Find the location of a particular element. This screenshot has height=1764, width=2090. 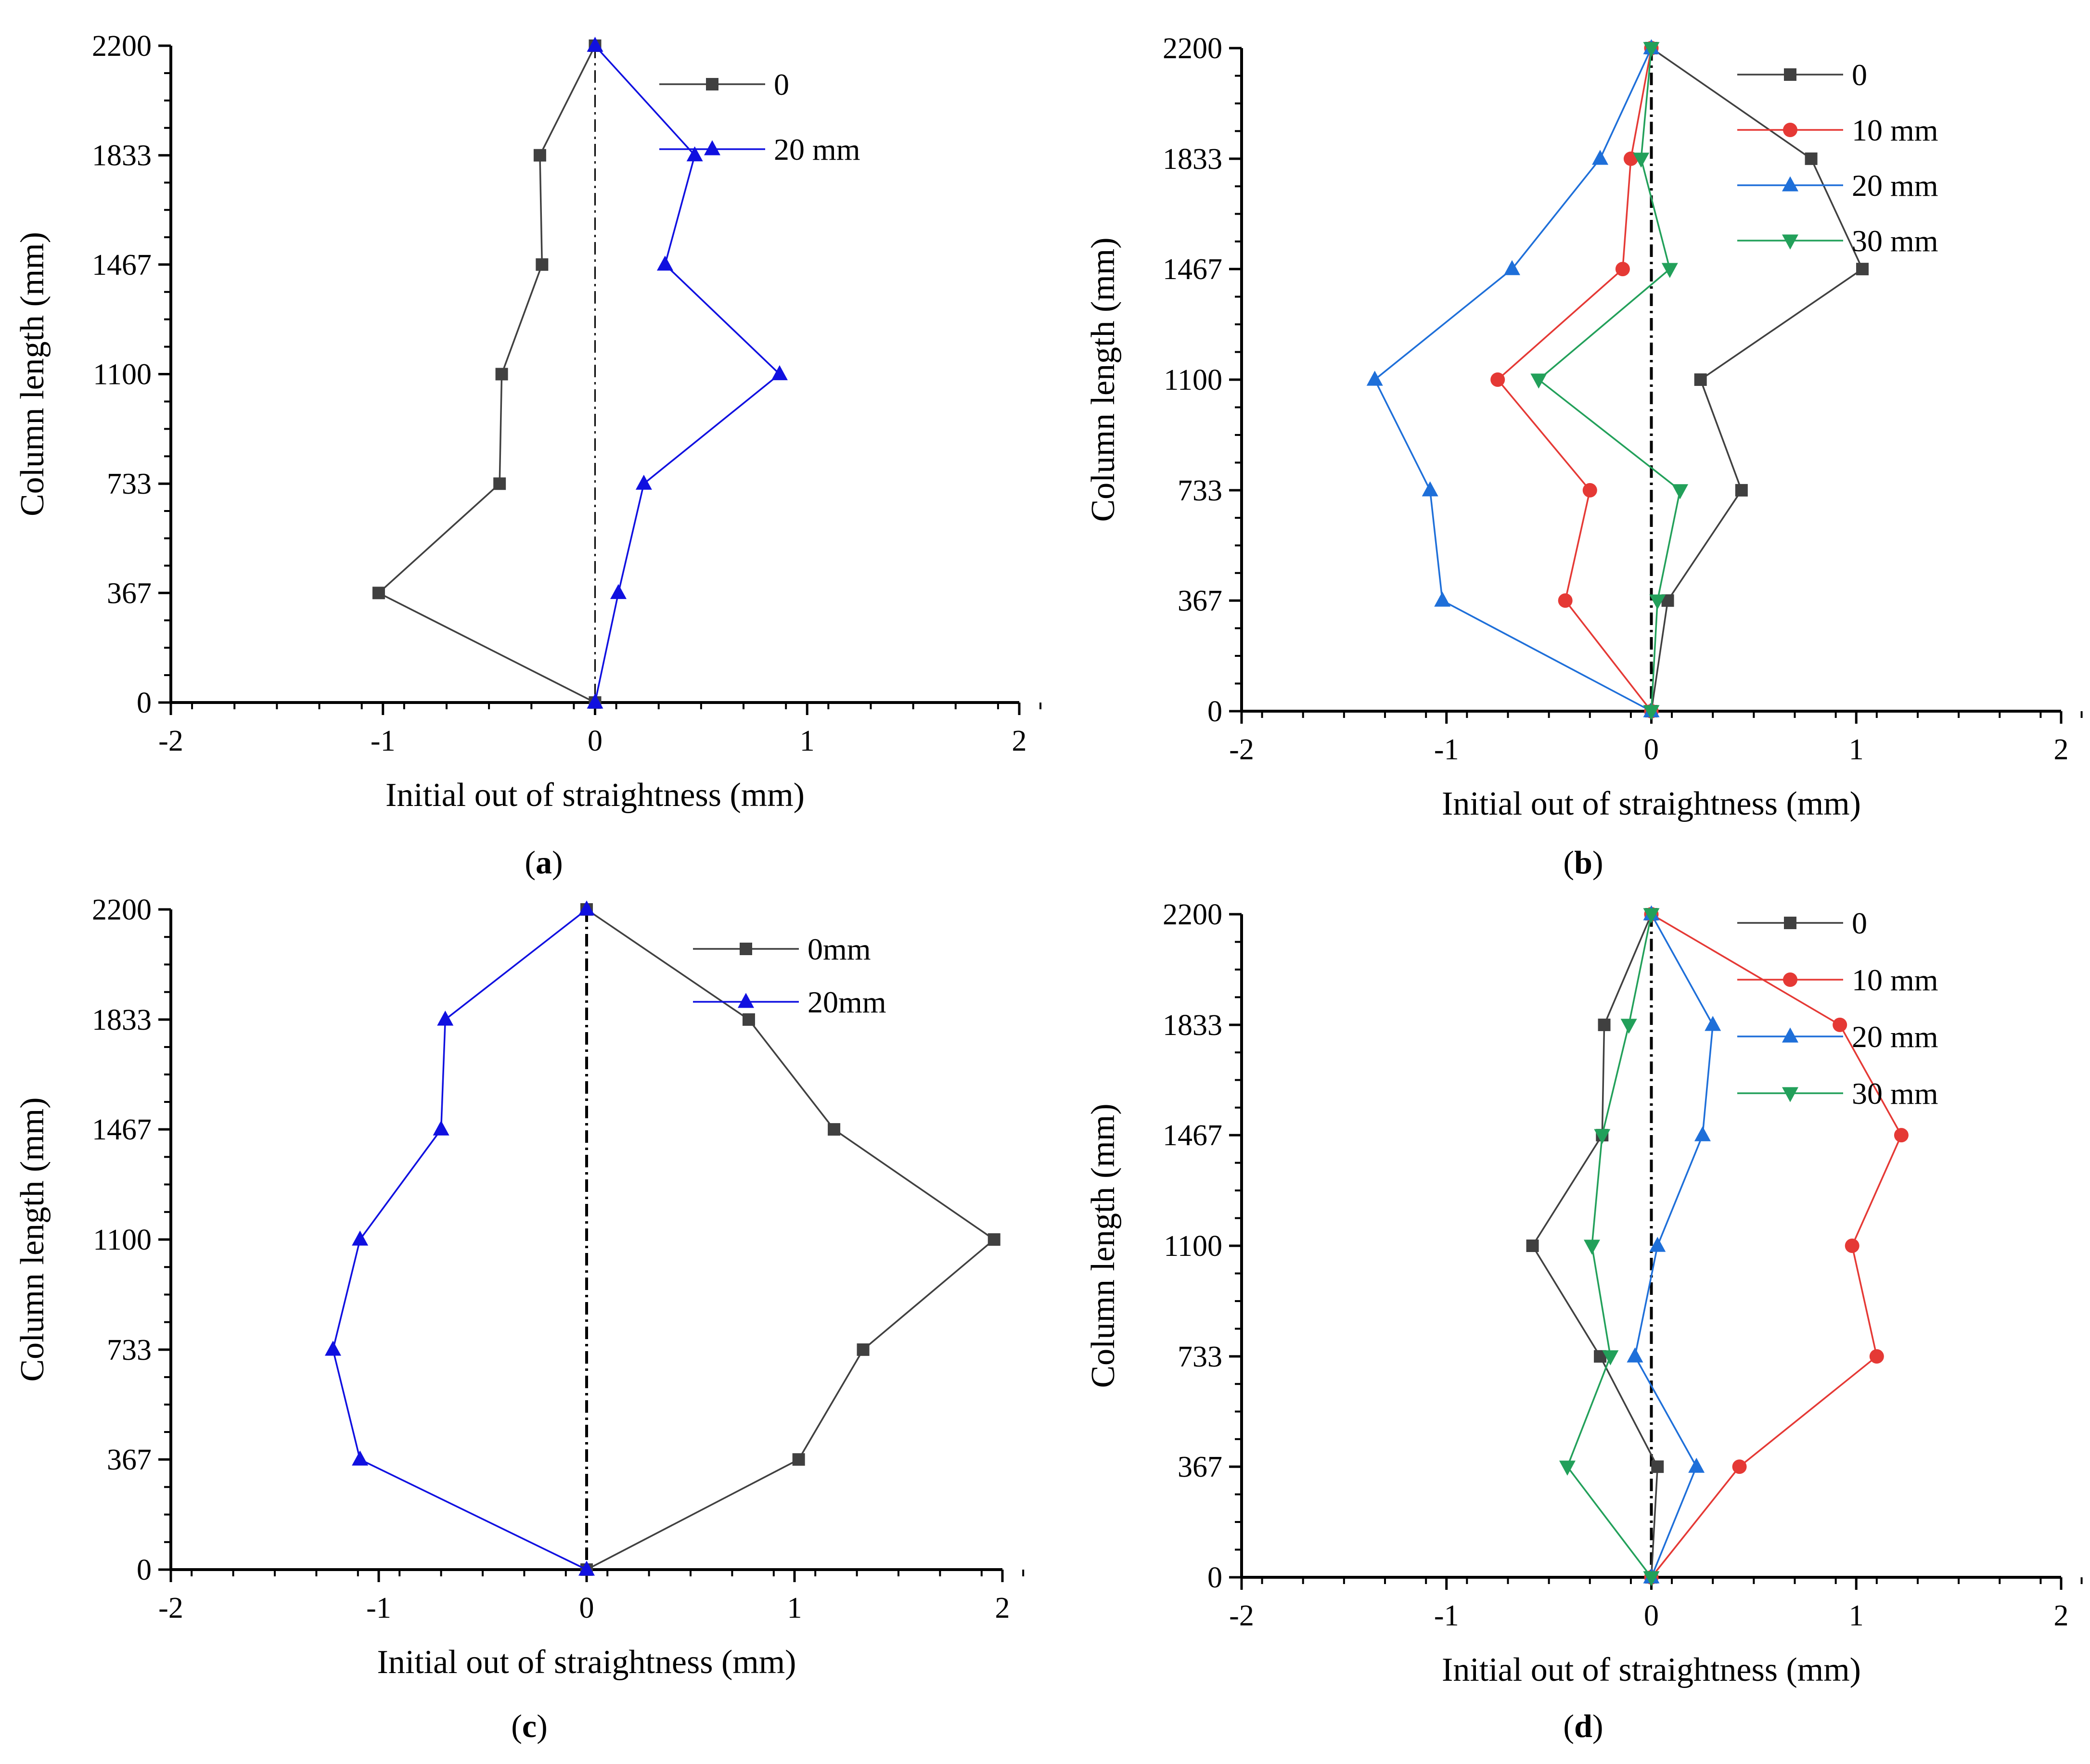

y-tick-label: 733 is located at coordinates (129, 1350).